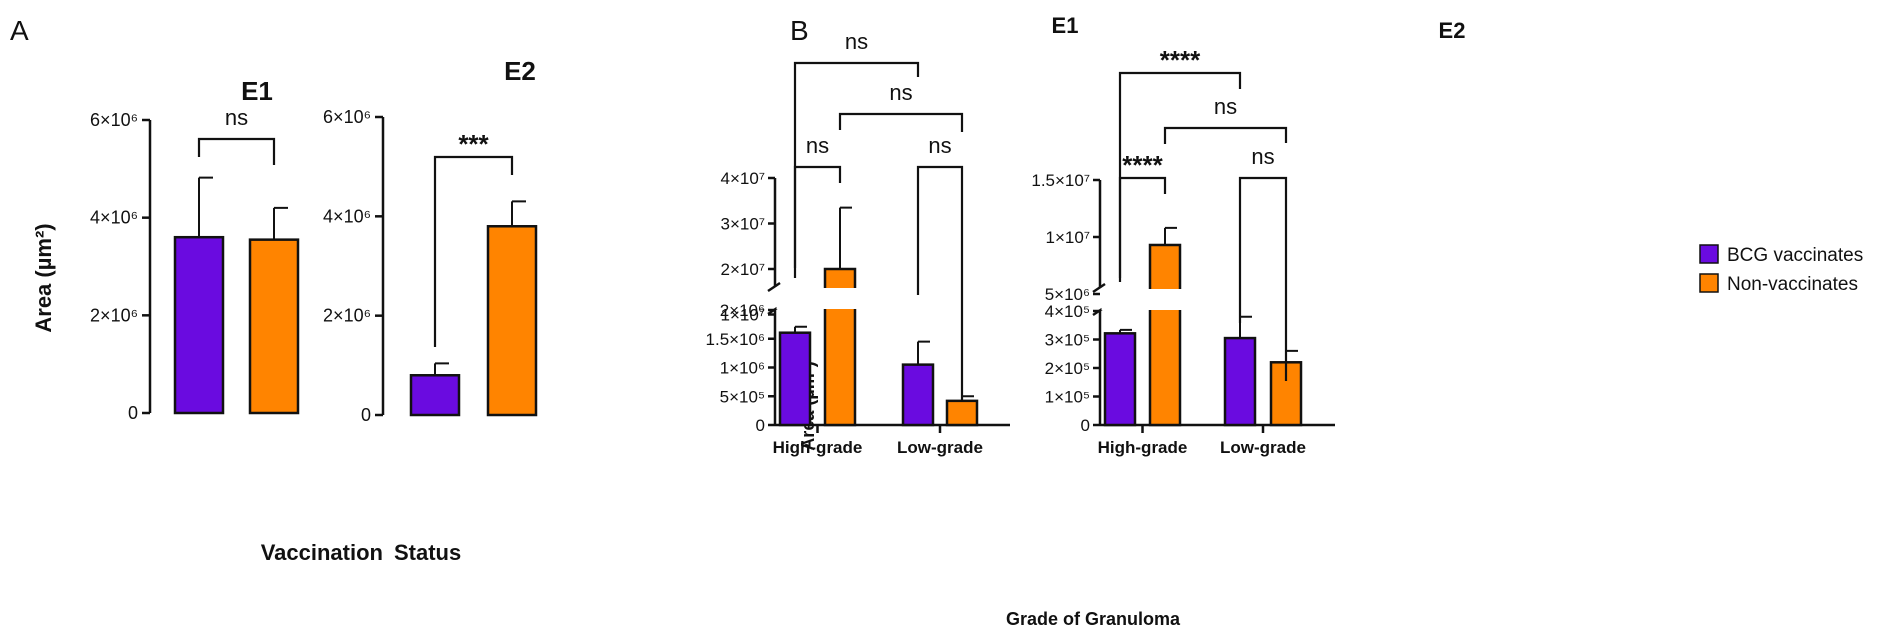  I want to click on chart-a-e2-ytick-label-3: 6×10⁶, so click(347, 117).